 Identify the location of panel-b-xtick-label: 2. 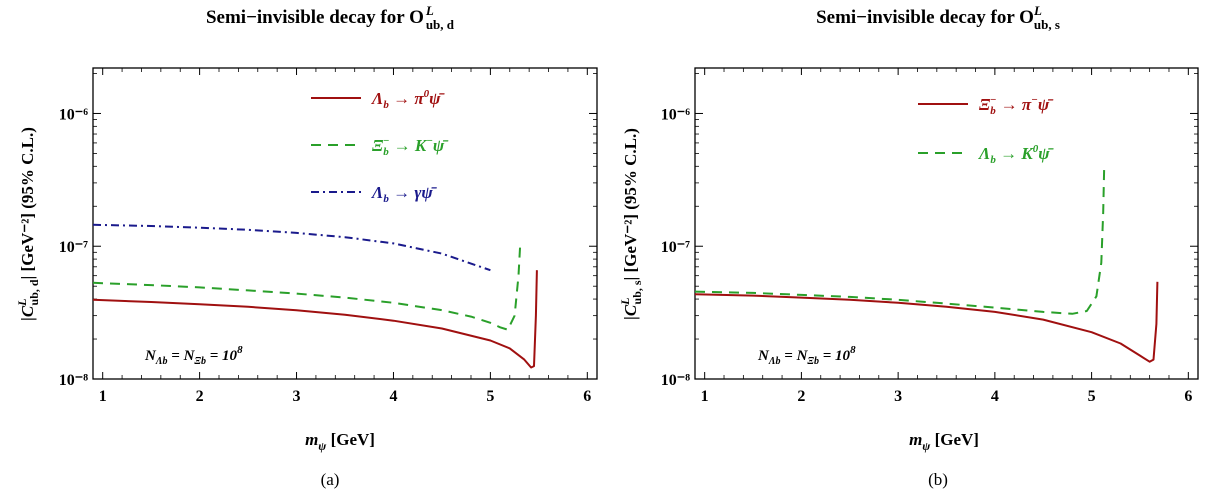
(801, 396).